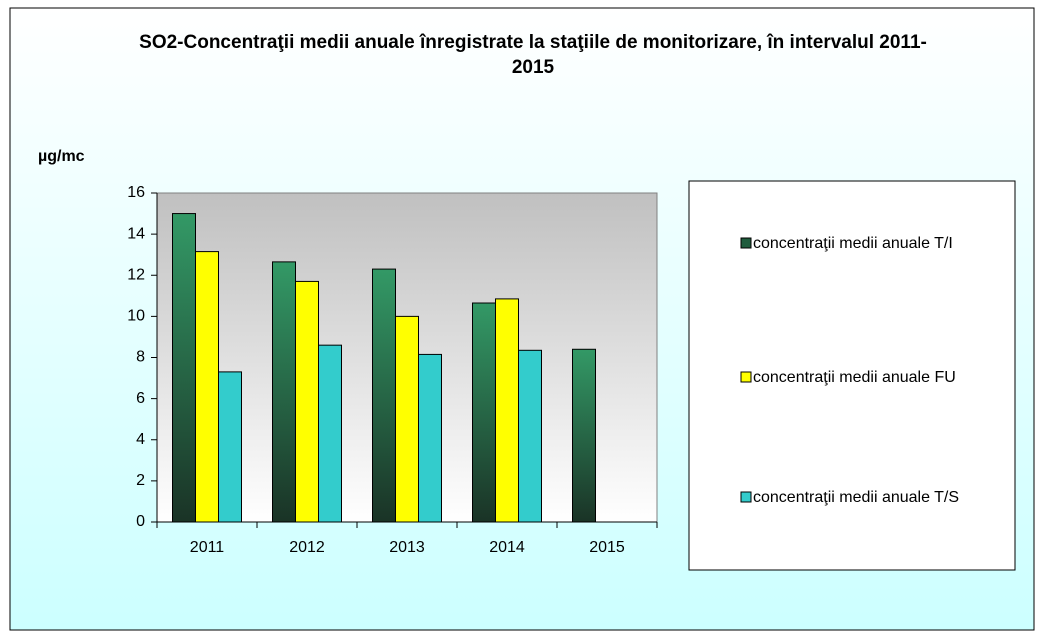 This screenshot has width=1044, height=638. I want to click on y-tick-label: 6, so click(140, 398).